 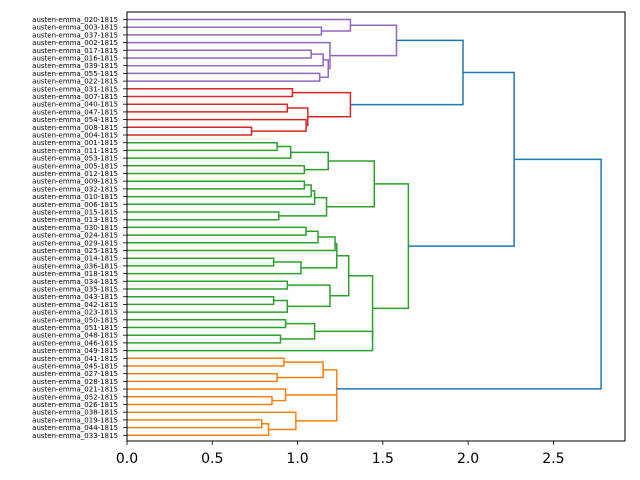 What do you see at coordinates (75, 390) in the screenshot?
I see `leaf-label: austen-emma_021-1815` at bounding box center [75, 390].